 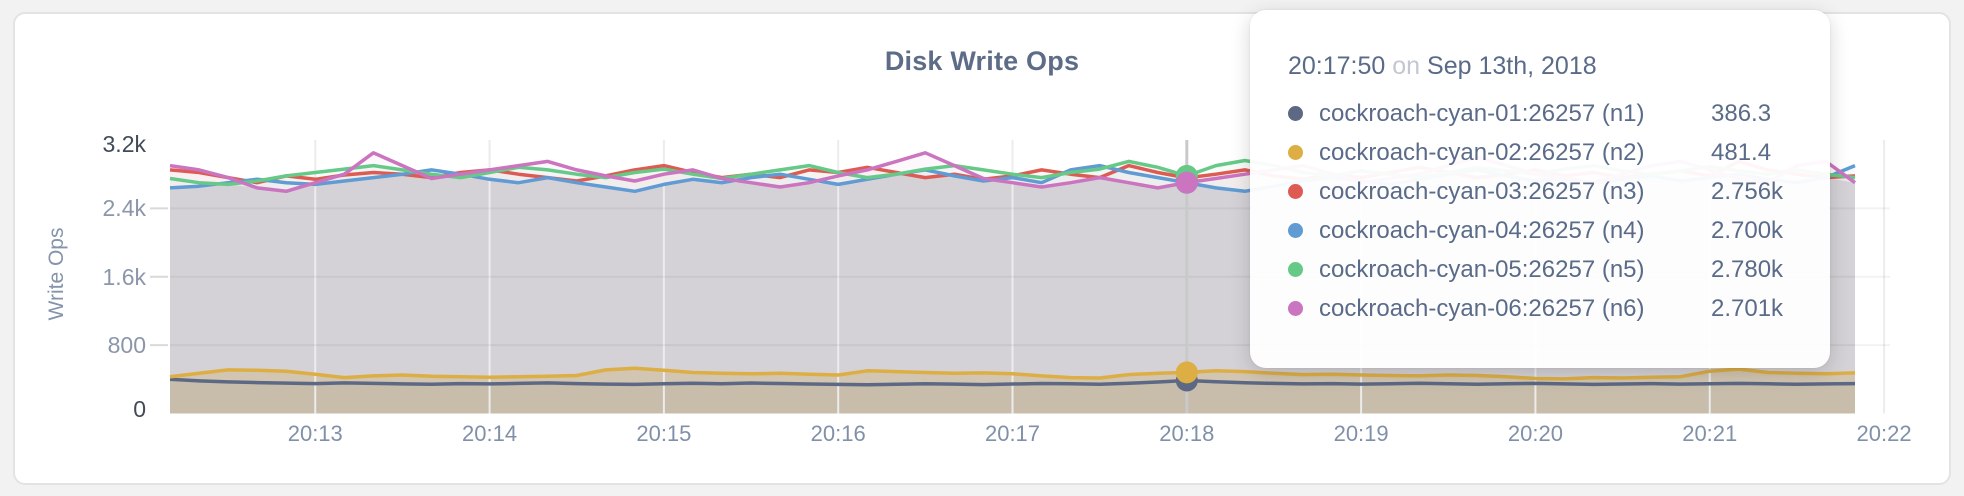 I want to click on tooltip-series-label: cockroach-cyan-06:26257 (n6), so click(x=1482, y=308).